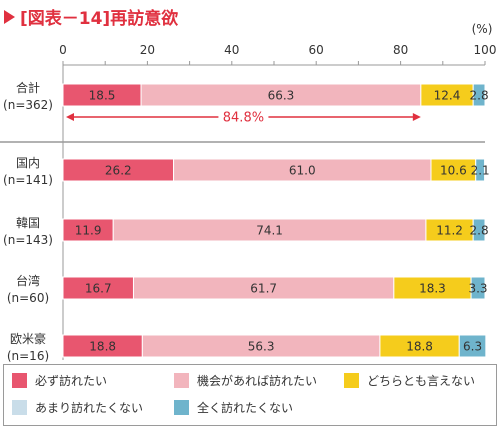  Describe the element at coordinates (28, 223) in the screenshot. I see `category-label: 韓国` at that location.